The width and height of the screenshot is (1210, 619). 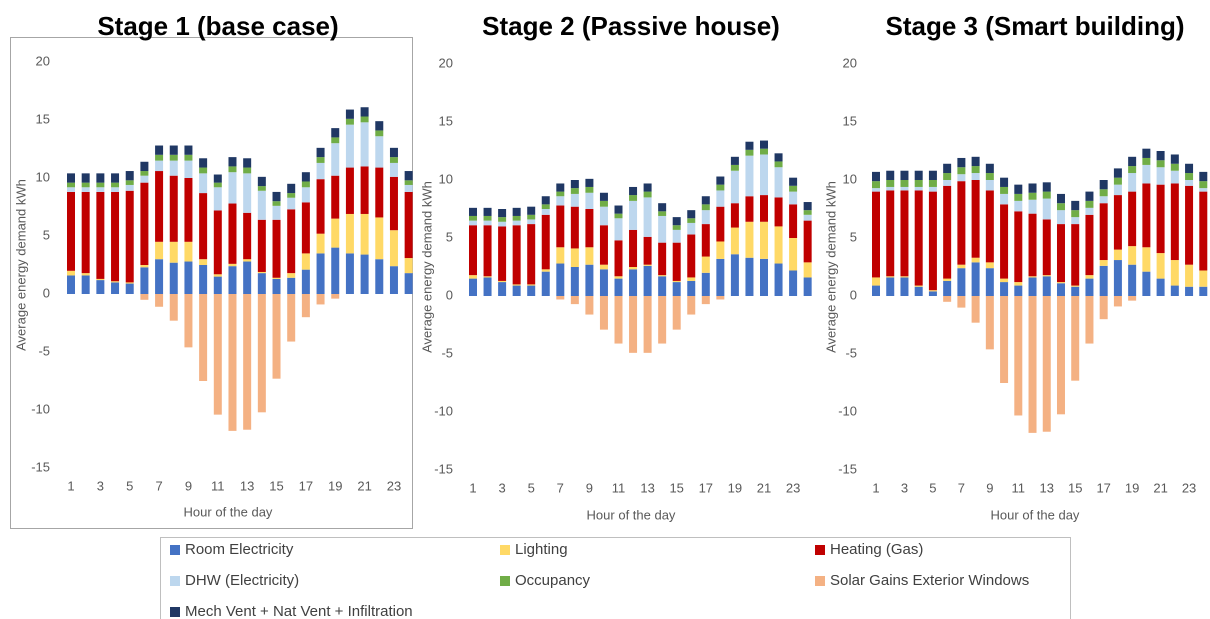 I want to click on y-axis-label: Average energy demand kWh, so click(x=830, y=267).